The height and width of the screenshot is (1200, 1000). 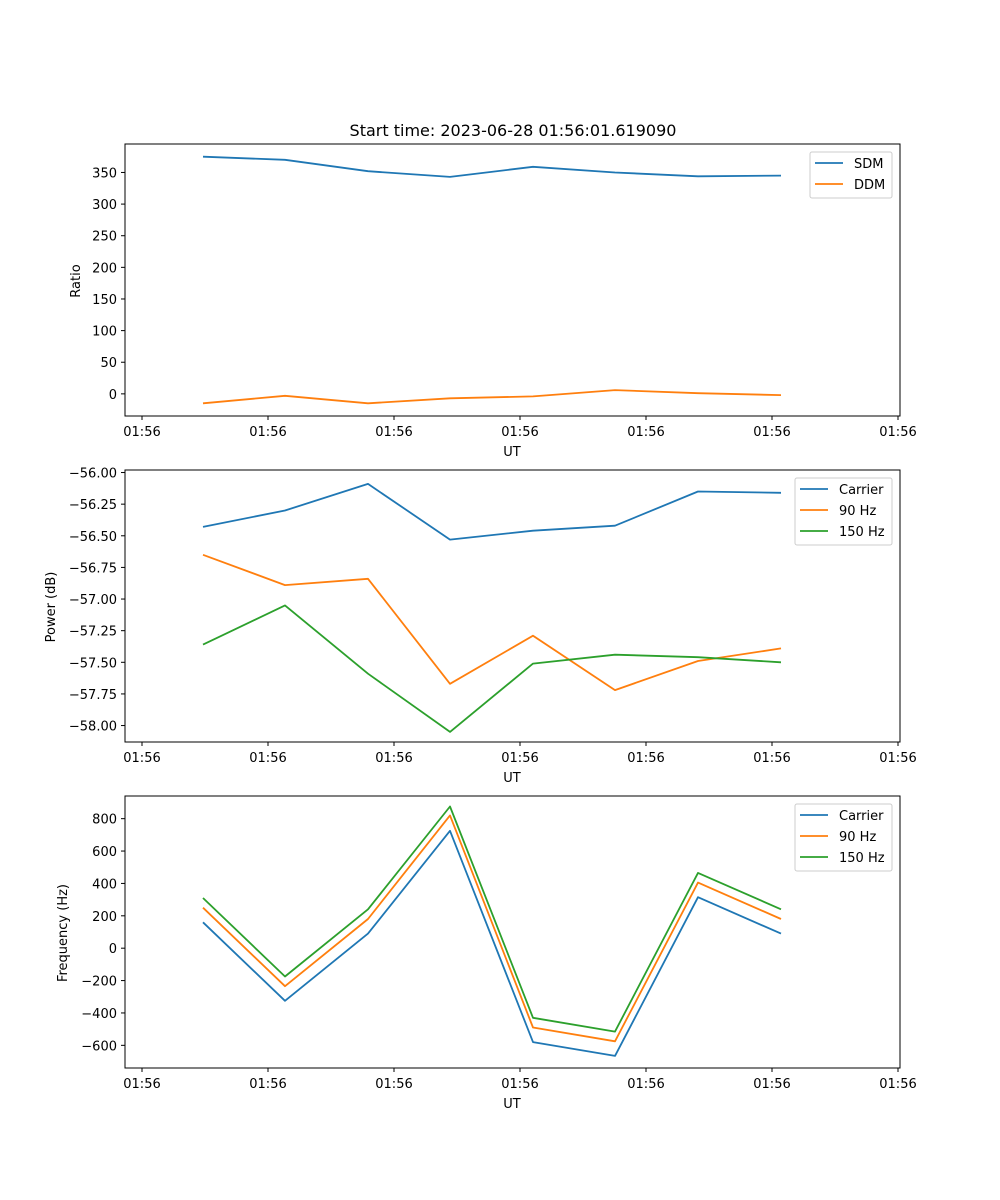 What do you see at coordinates (857, 511) in the screenshot?
I see `chart-2-legend-label: 90 Hz` at bounding box center [857, 511].